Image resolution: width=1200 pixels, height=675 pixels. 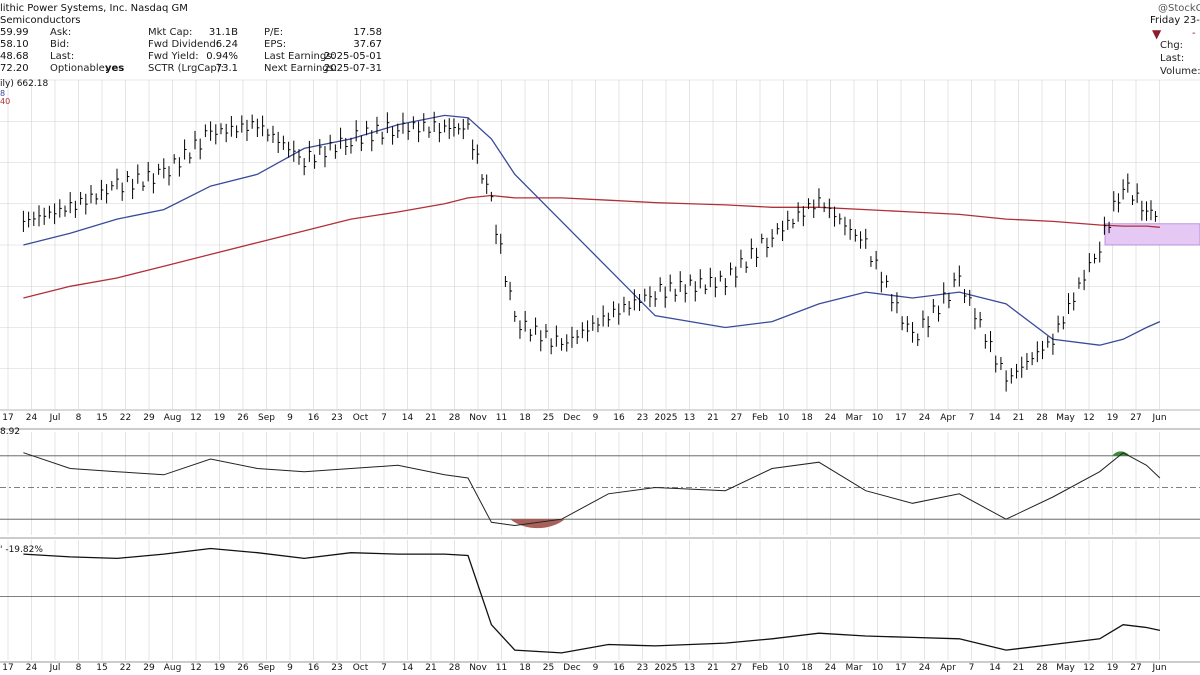 I want to click on down-arrow-icon: ▼, so click(x=1157, y=34).